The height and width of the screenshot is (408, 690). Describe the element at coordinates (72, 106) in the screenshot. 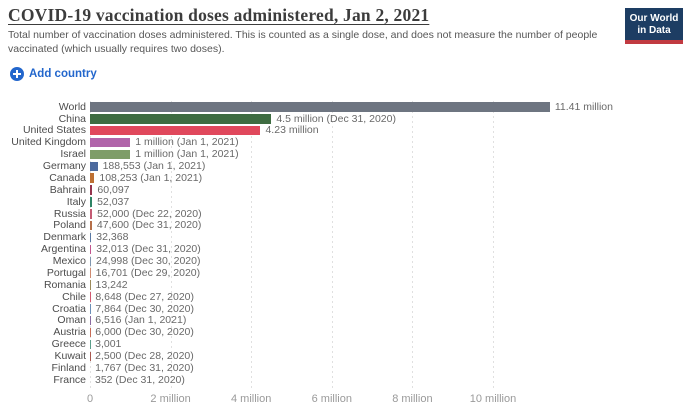

I see `country-label: World` at that location.